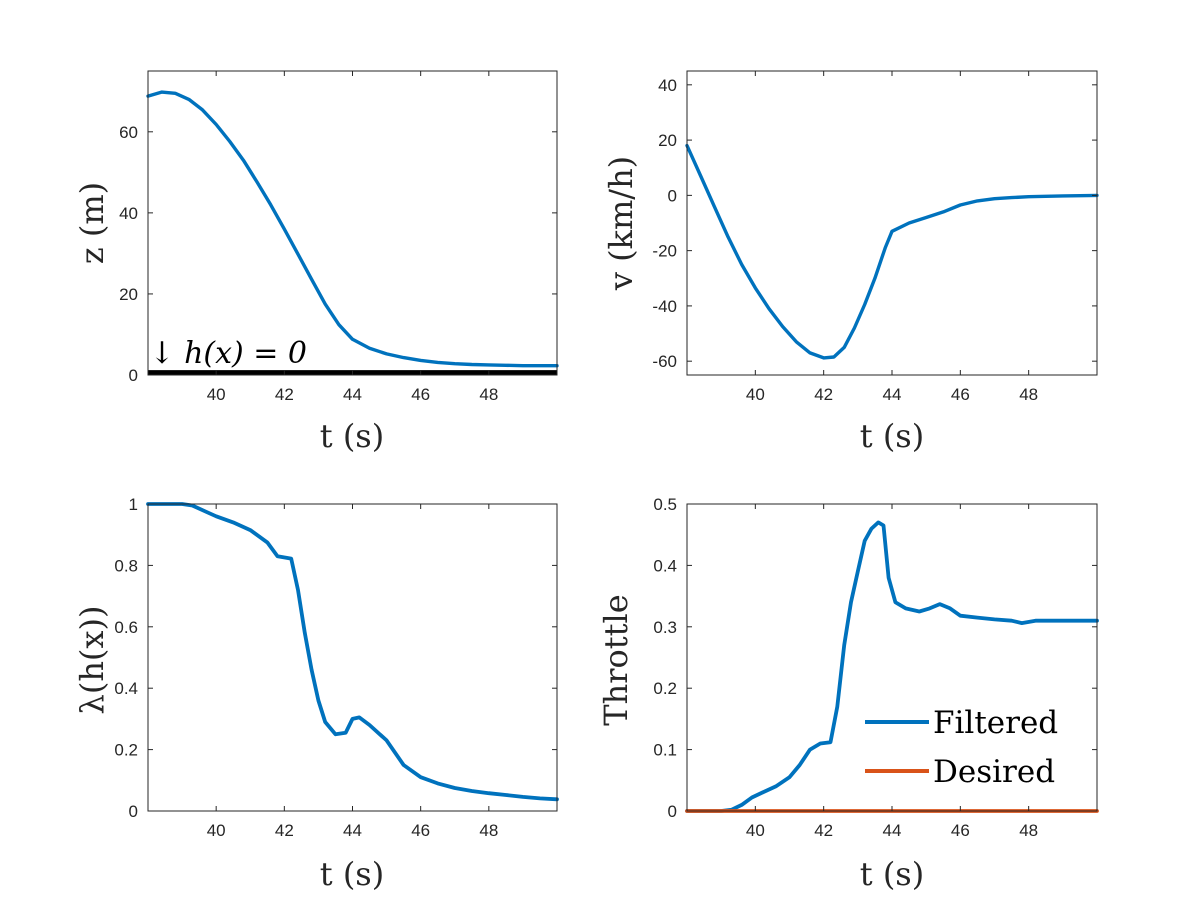  I want to click on series-line-v, so click(892, 251).